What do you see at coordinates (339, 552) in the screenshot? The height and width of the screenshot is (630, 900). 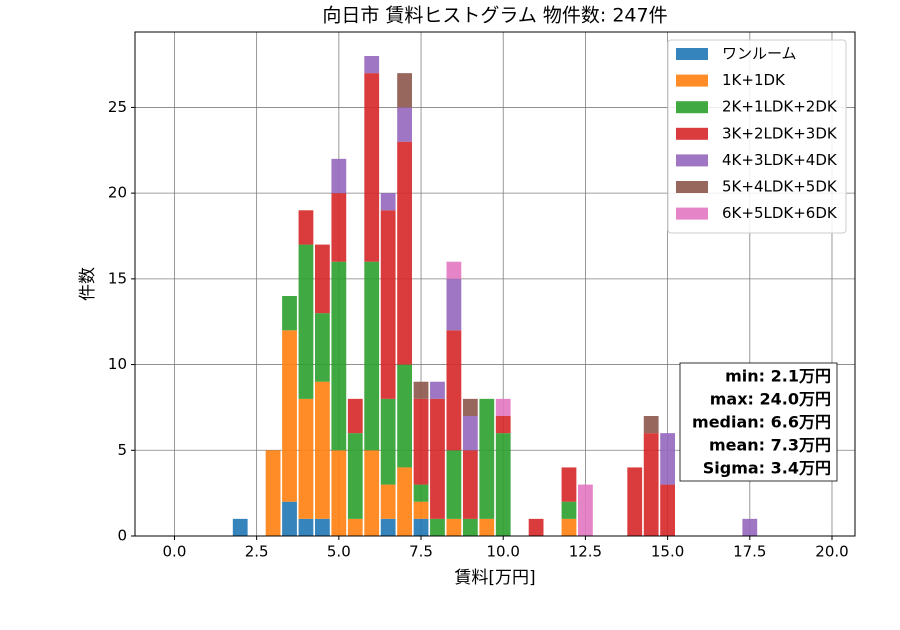 I see `x-tick-label: 5.0` at bounding box center [339, 552].